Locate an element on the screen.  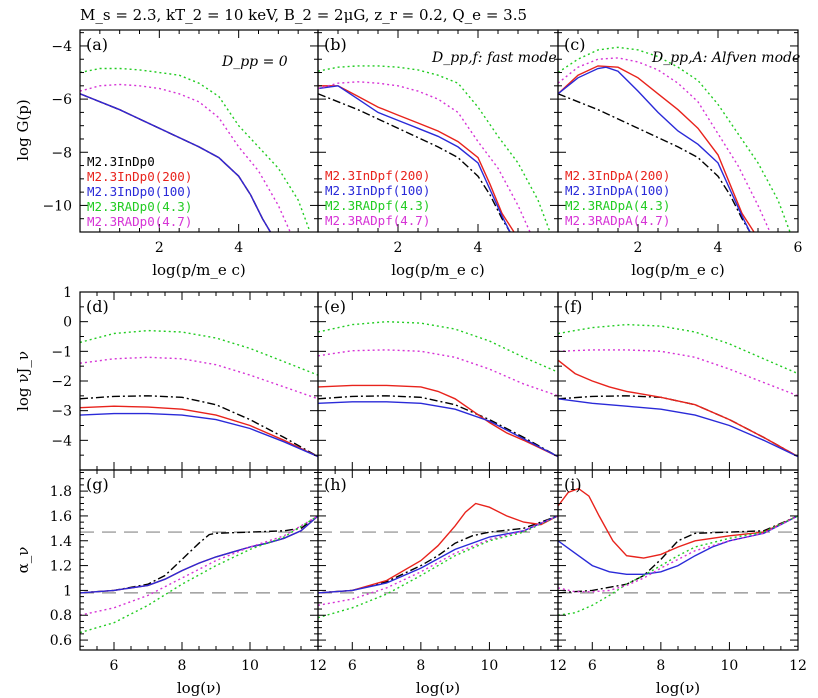
xtick-label-i-0: 6 is located at coordinates (592, 666).